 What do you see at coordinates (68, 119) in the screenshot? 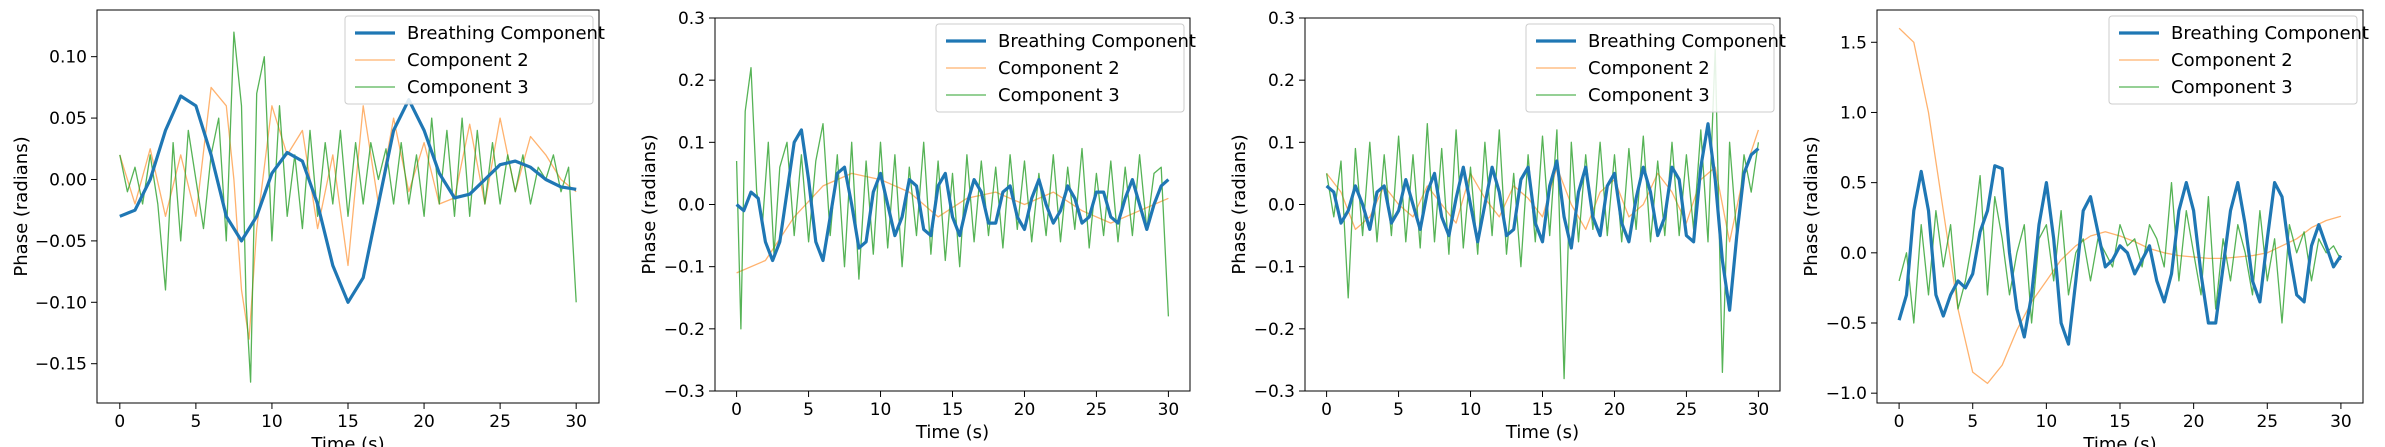
I see `y-tick-label: 0.05` at bounding box center [68, 119].